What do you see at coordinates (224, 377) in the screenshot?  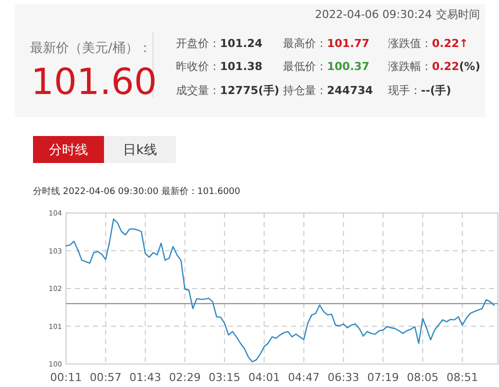 I see `x-tick-label: 03:15` at bounding box center [224, 377].